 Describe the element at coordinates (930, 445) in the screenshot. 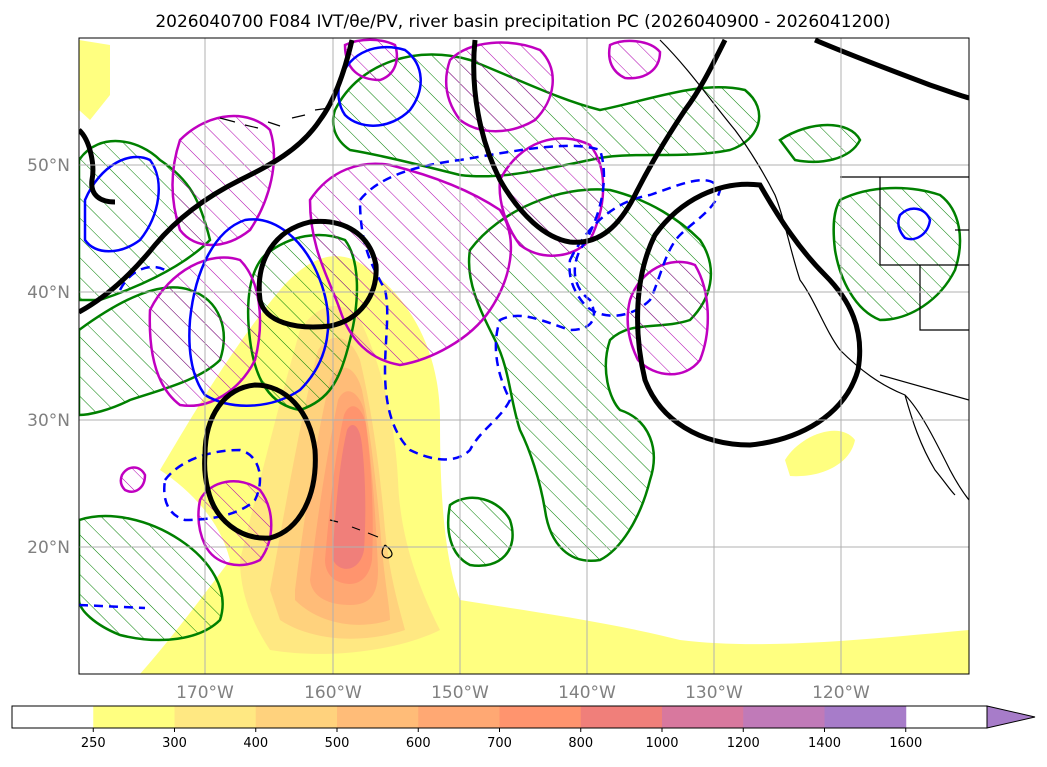

I see `coastline-baja` at that location.